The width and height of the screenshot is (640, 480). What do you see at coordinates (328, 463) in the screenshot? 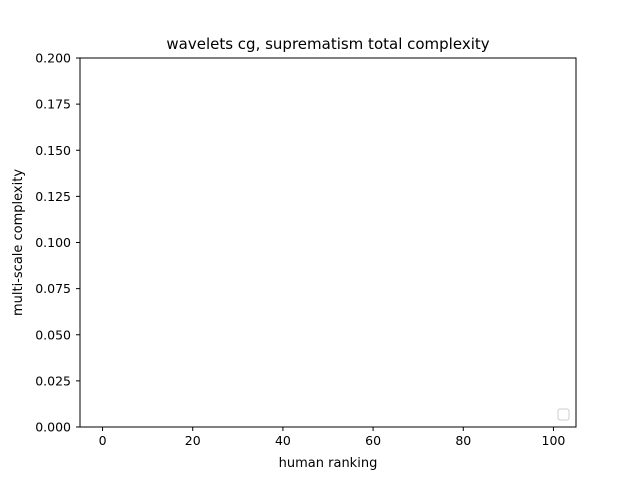
I see `x-axis-label: human ranking` at bounding box center [328, 463].